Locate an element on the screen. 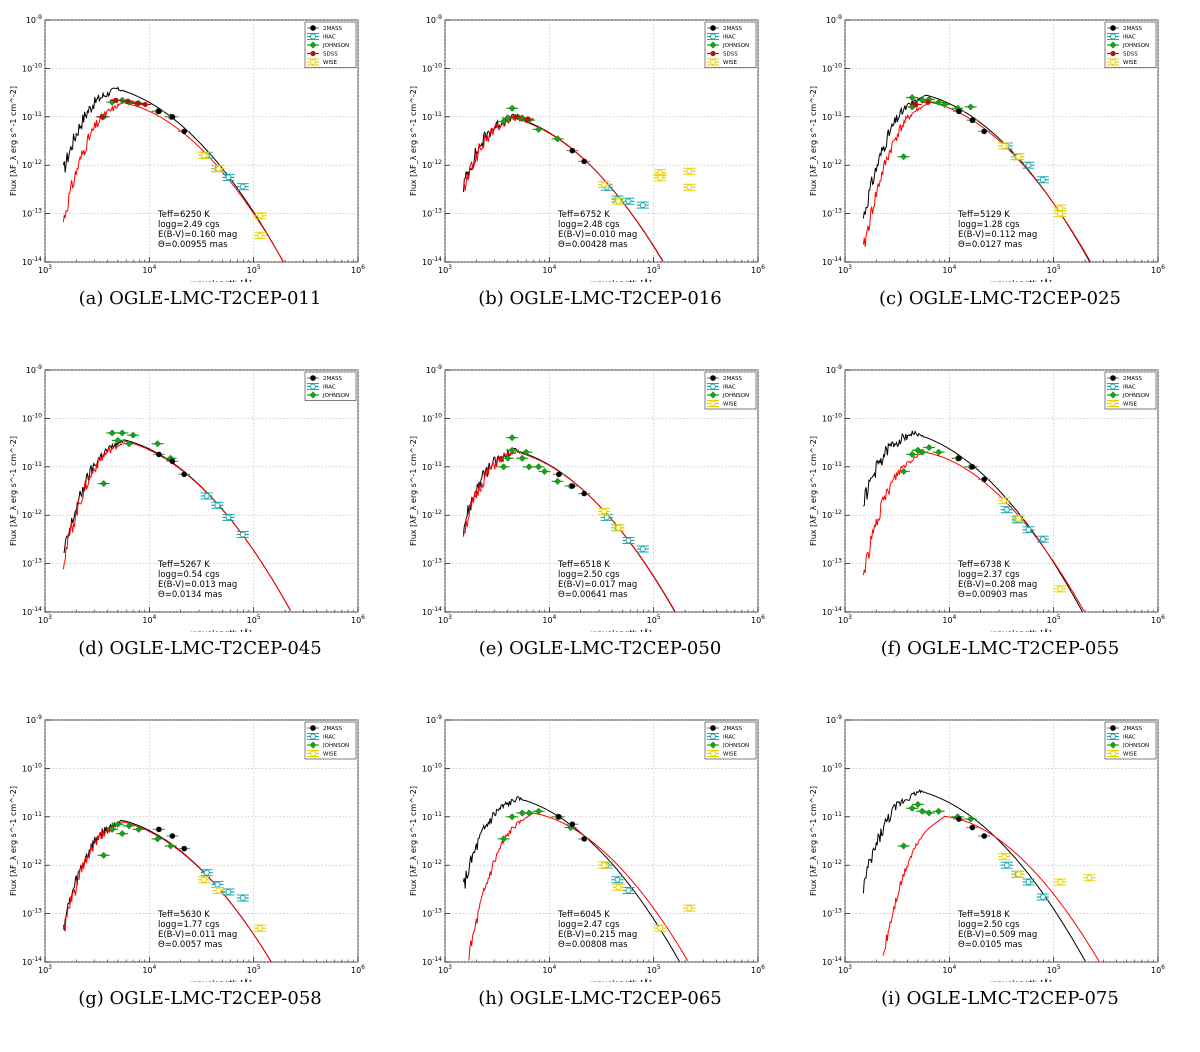 This screenshot has width=1200, height=1052. fit-parameter: Teff=5918 K is located at coordinates (983, 915).